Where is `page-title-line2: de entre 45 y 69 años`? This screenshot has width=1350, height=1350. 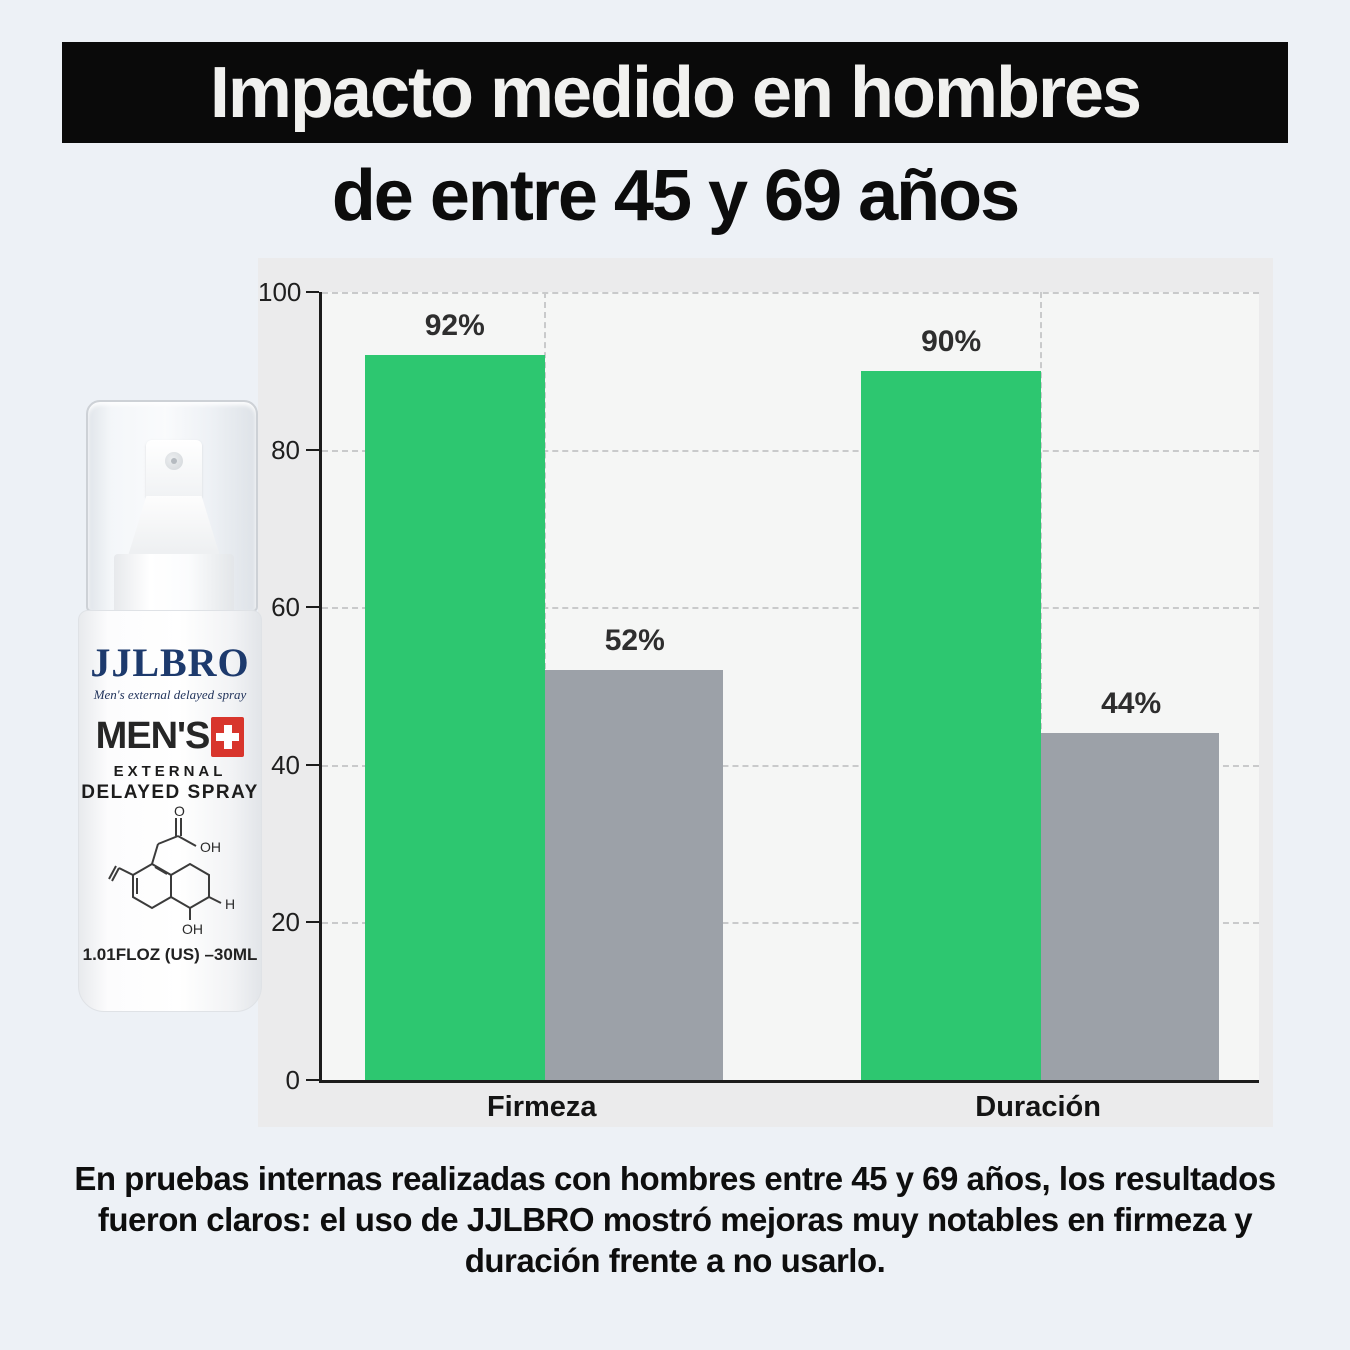
page-title-line2: de entre 45 y 69 años is located at coordinates (675, 196).